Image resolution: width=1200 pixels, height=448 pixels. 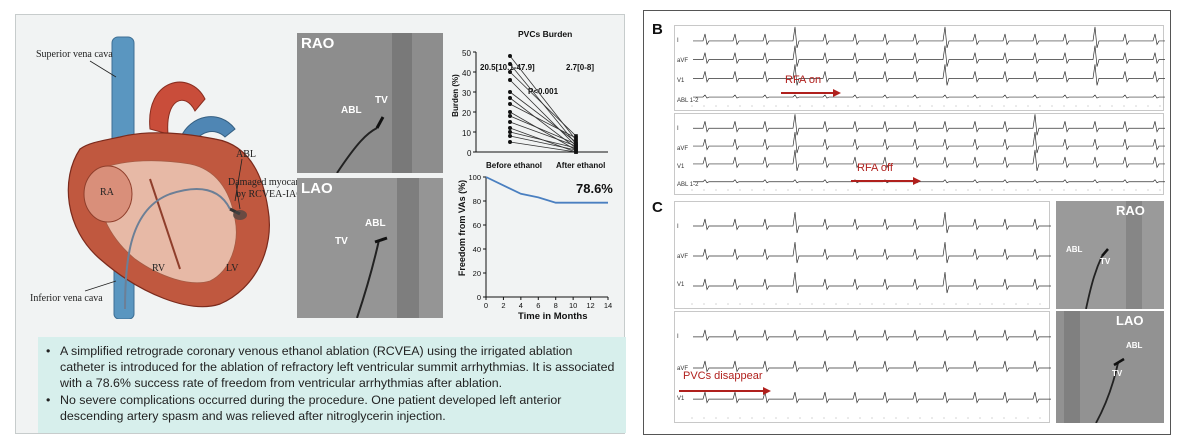 I want to click on rfa-off-label: RFA off, so click(x=875, y=168).